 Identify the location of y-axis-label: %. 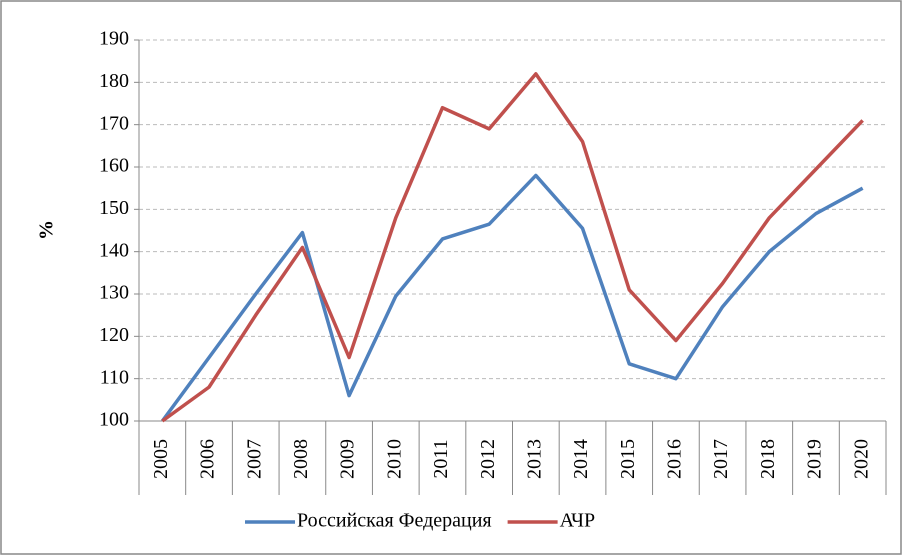
(47, 230).